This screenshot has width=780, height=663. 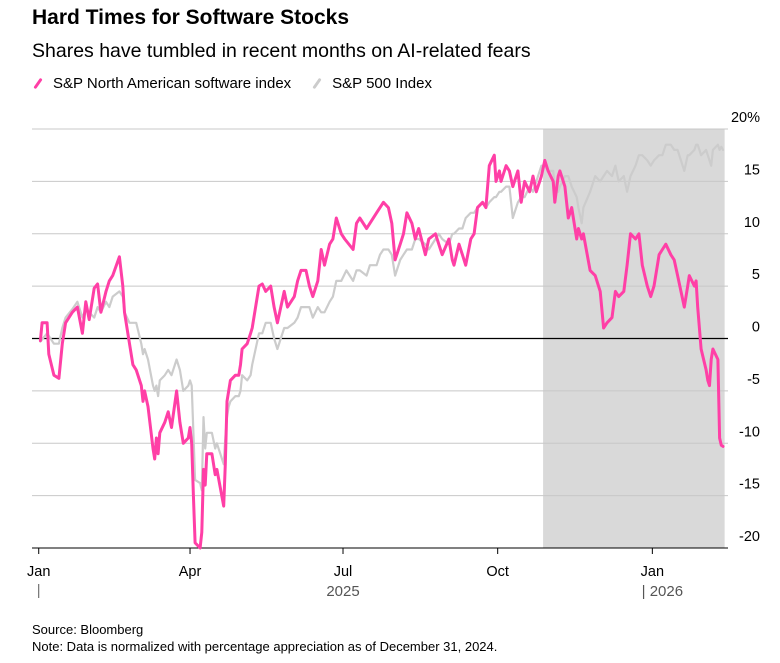 What do you see at coordinates (190, 572) in the screenshot?
I see `x-tick-label: Apr` at bounding box center [190, 572].